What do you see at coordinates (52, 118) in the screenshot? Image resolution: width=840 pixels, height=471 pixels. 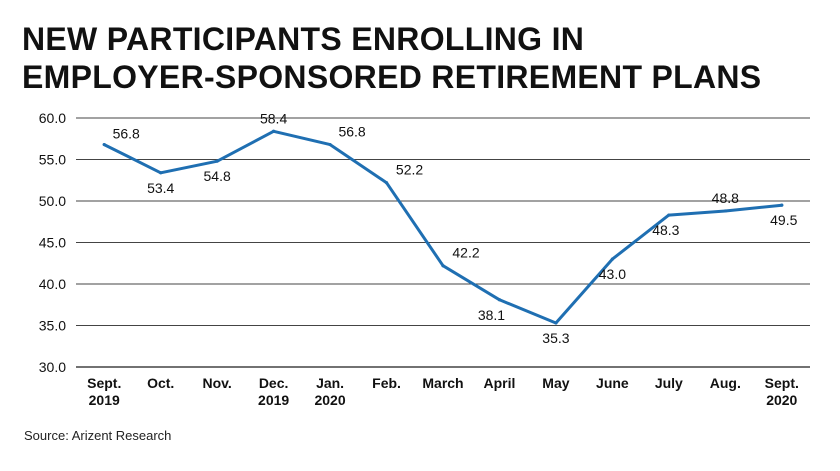 I see `y-tick-label: 60.0` at bounding box center [52, 118].